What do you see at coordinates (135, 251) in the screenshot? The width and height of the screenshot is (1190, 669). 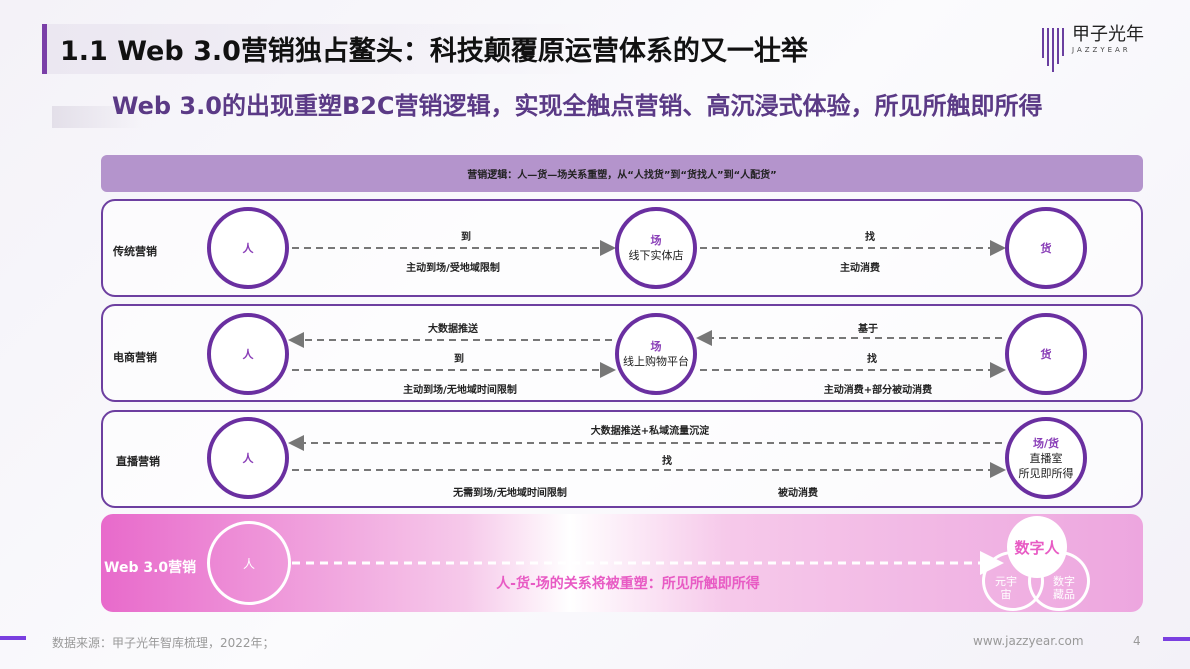 I see `row-label: 传统营销` at bounding box center [135, 251].